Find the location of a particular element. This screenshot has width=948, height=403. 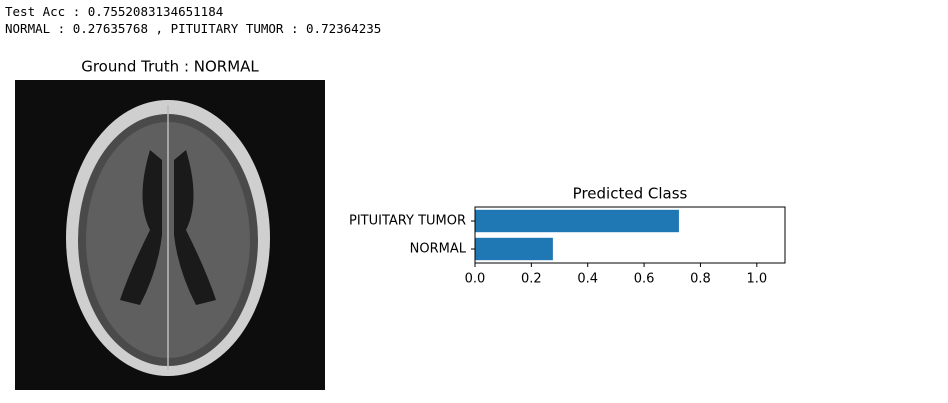

x-tick-label: 0.2 is located at coordinates (531, 279).